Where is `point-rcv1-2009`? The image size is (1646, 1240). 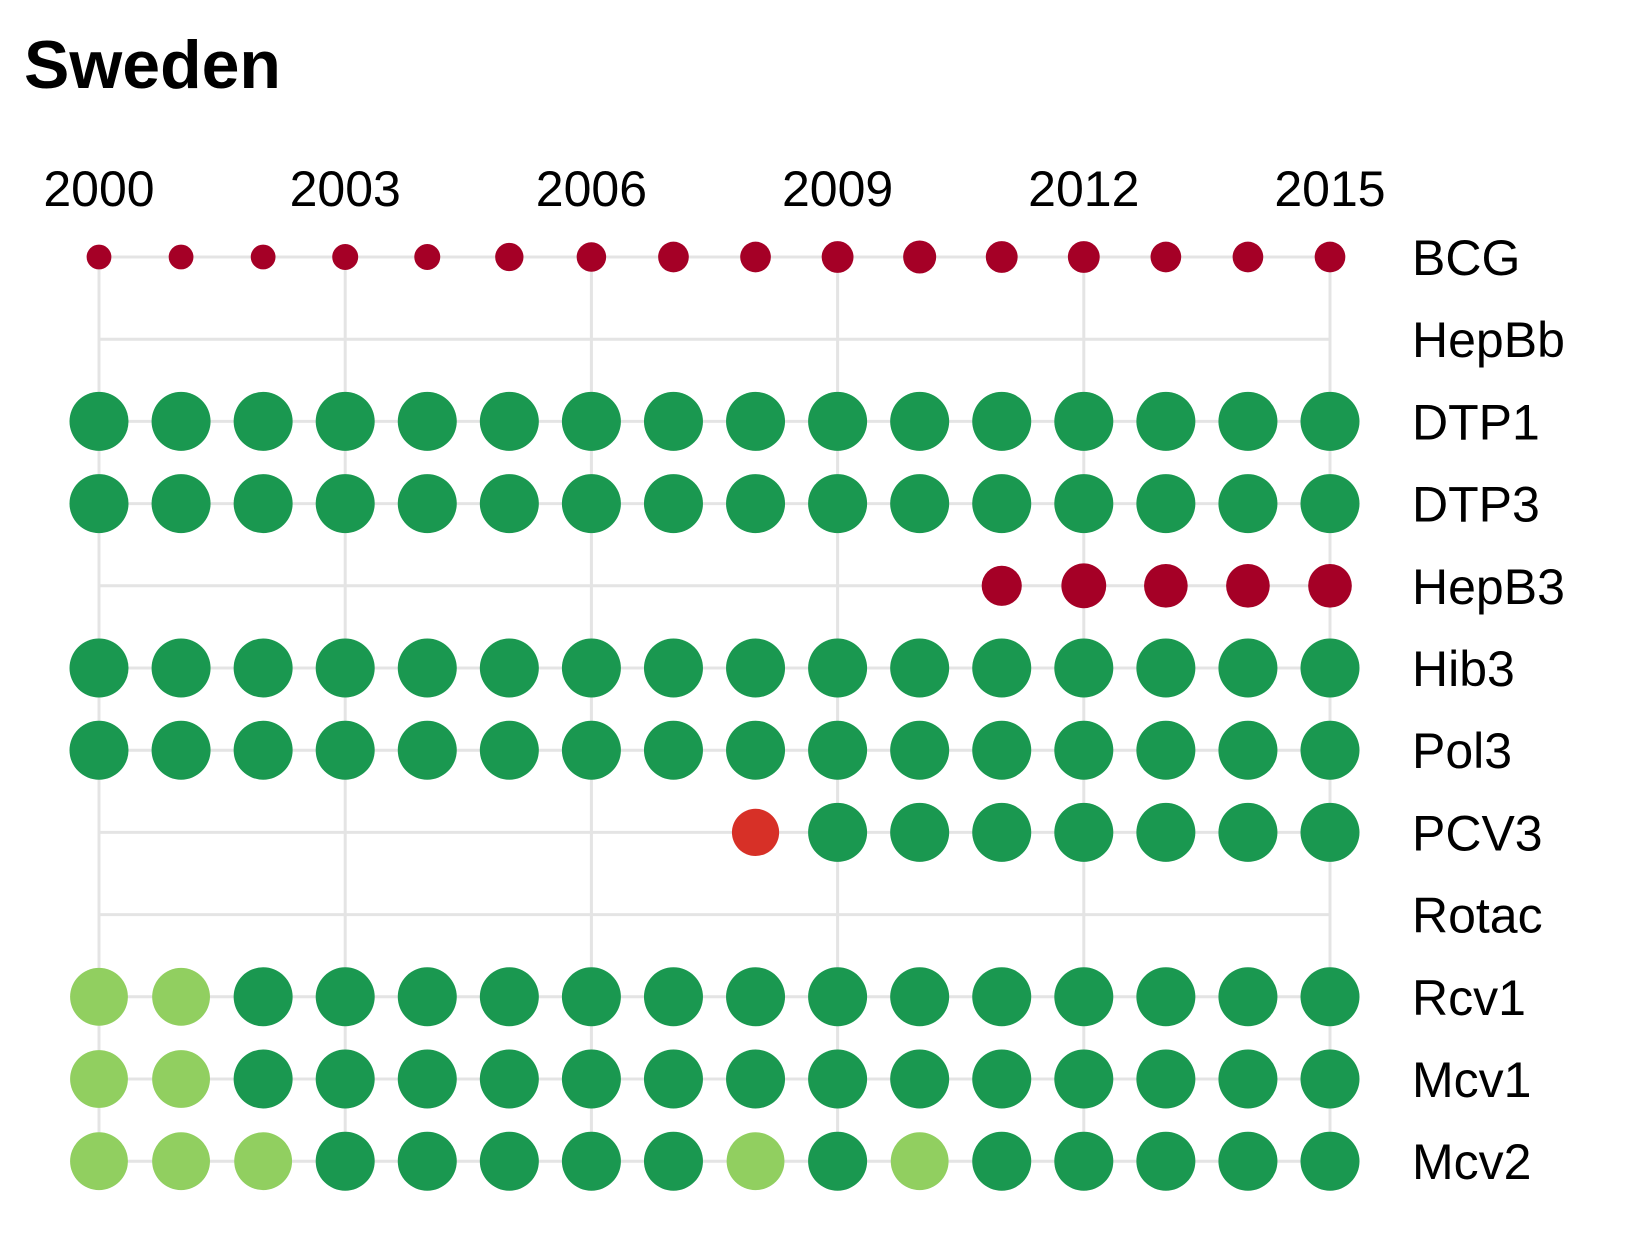 point-rcv1-2009 is located at coordinates (838, 997).